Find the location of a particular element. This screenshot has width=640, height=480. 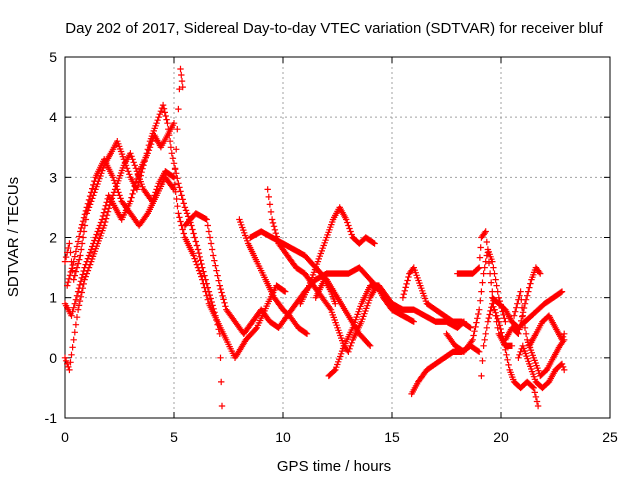

x-tick-label: 20 is located at coordinates (501, 437).